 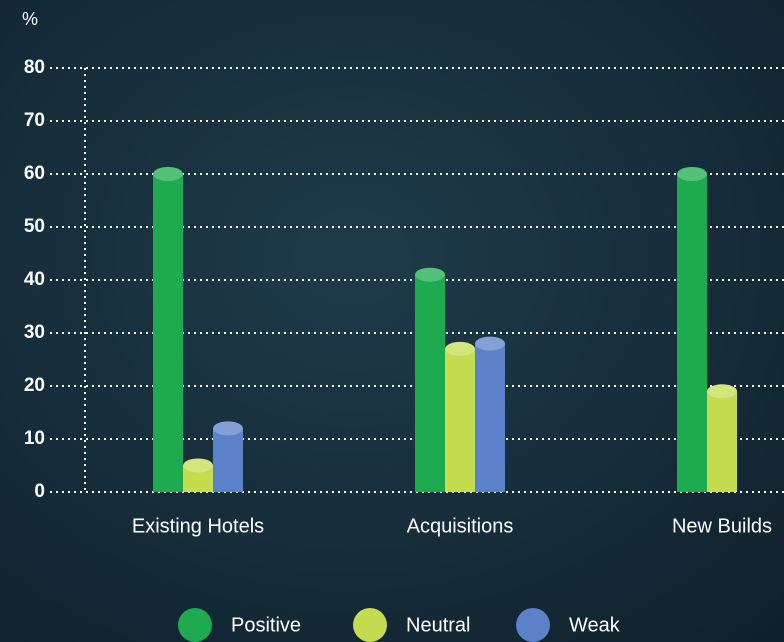 What do you see at coordinates (34, 67) in the screenshot?
I see `y-tick-label: 80` at bounding box center [34, 67].